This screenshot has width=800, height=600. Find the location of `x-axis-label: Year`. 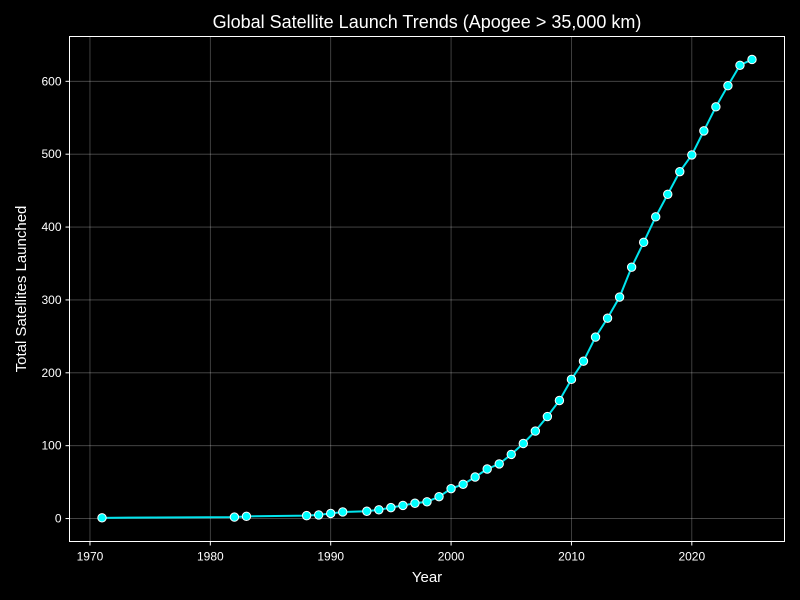

x-axis-label: Year is located at coordinates (427, 577).